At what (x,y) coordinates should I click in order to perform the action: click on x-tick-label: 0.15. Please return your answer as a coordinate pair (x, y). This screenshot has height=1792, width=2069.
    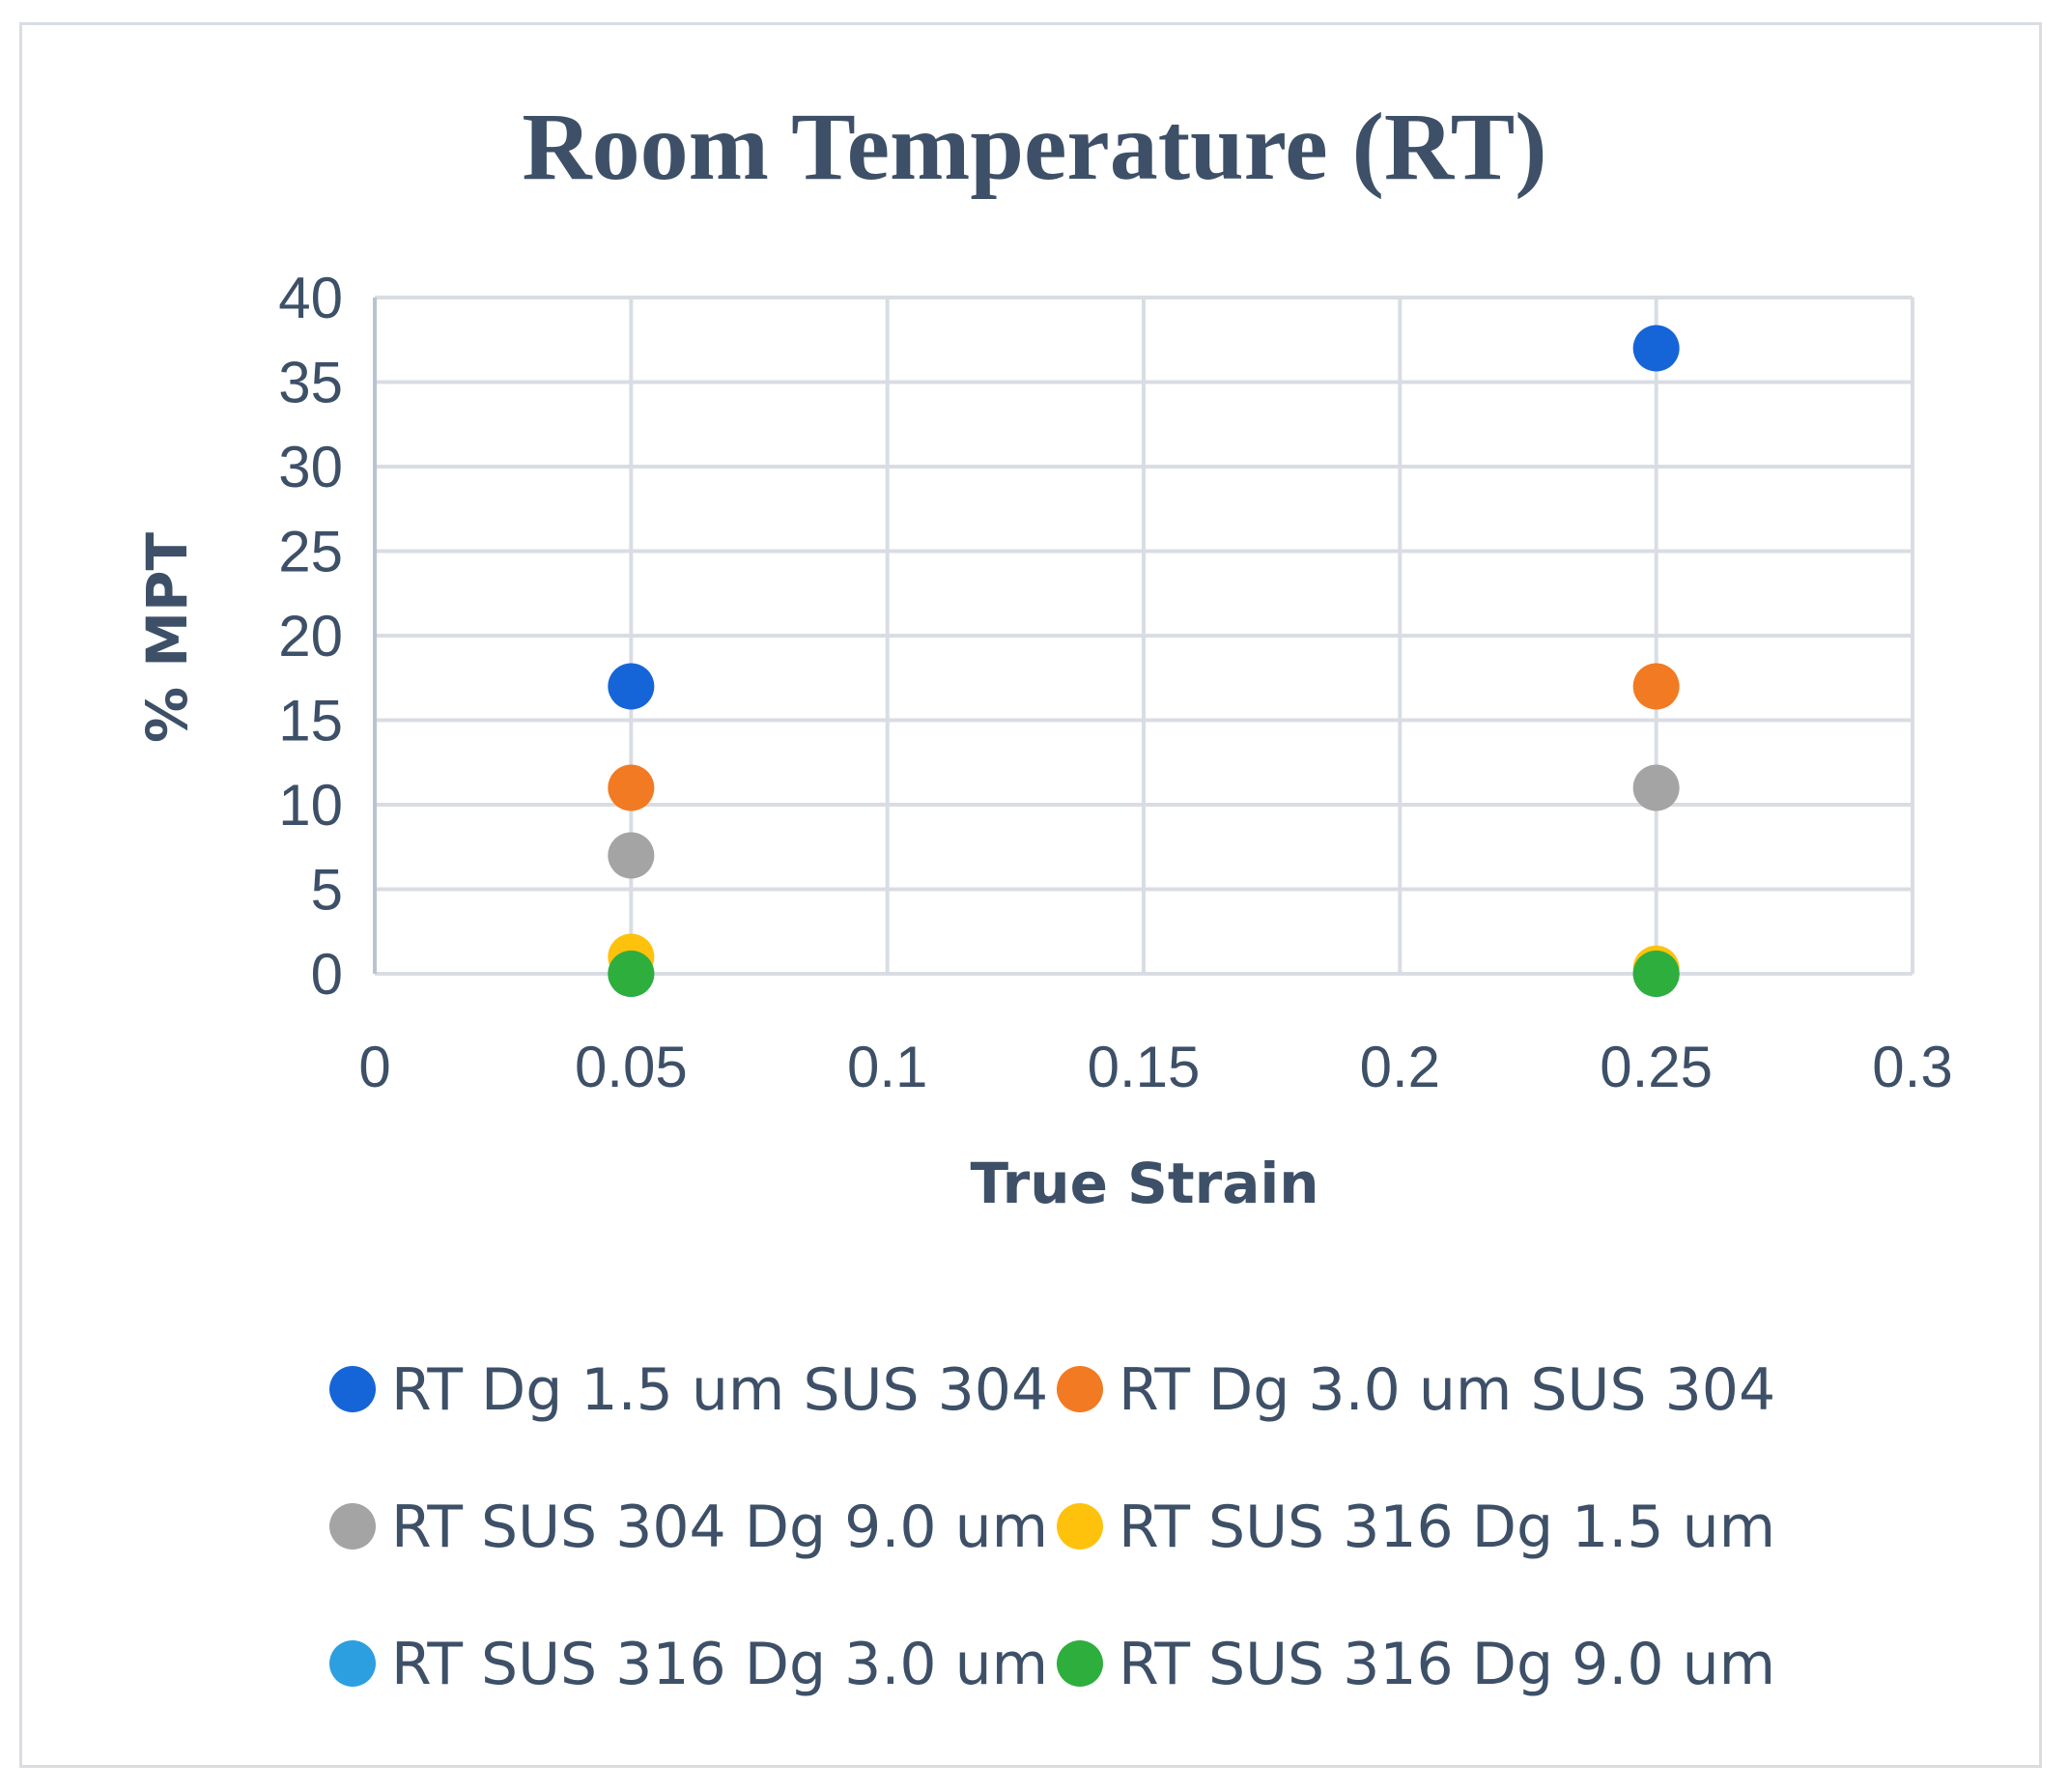
    Looking at the image, I should click on (1144, 1067).